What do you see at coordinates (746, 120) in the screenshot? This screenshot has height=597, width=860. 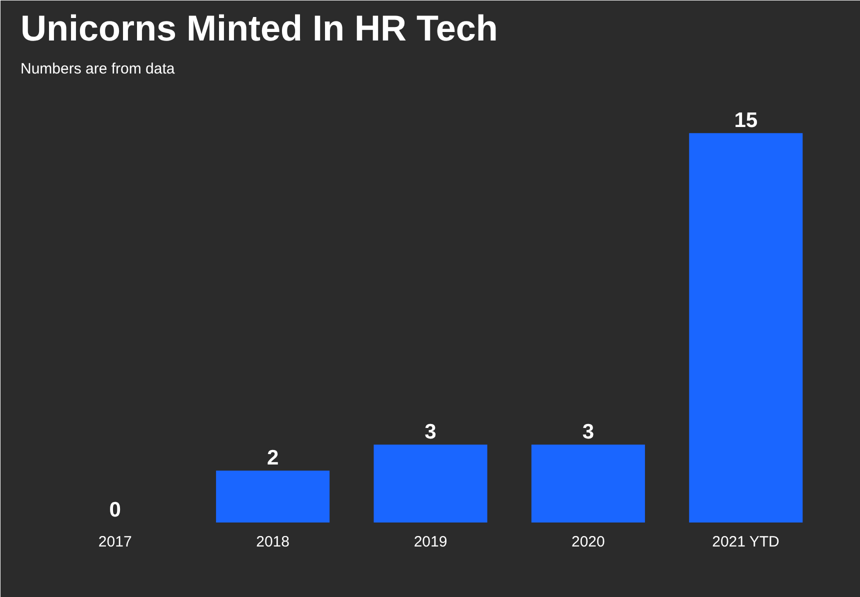 I see `data-label: 15` at bounding box center [746, 120].